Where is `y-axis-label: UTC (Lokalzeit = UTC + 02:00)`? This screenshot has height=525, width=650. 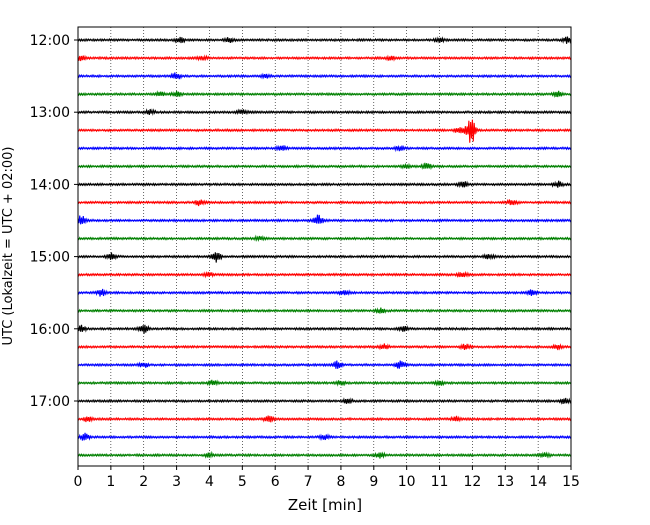 y-axis-label: UTC (Lokalzeit = UTC + 02:00) is located at coordinates (8, 246).